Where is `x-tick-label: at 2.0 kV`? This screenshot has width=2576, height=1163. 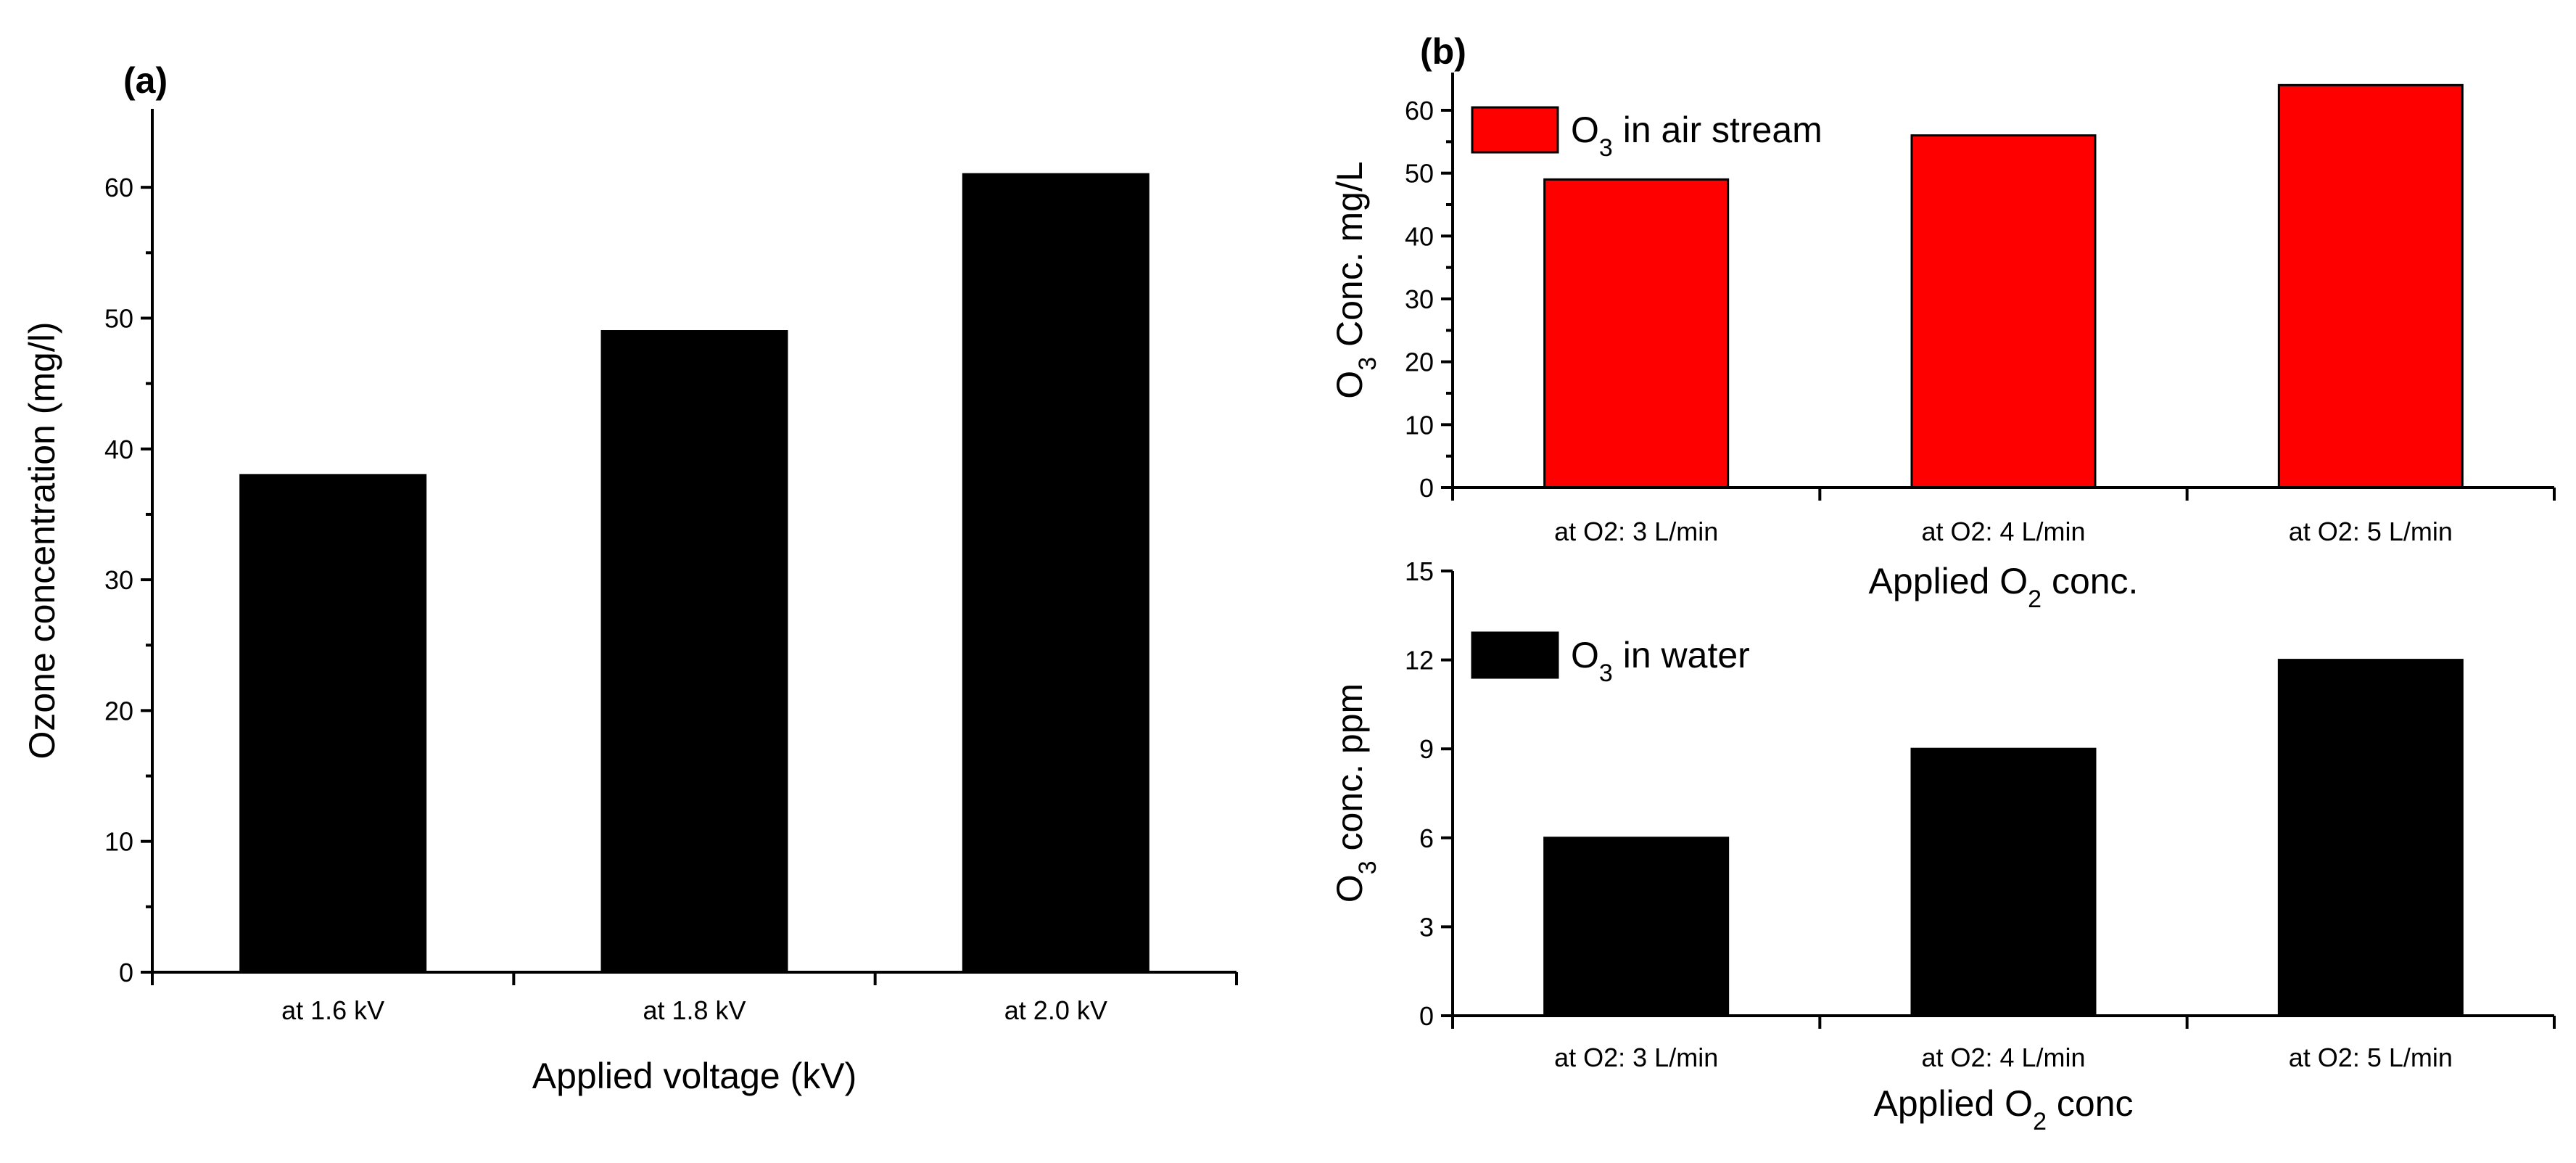 x-tick-label: at 2.0 kV is located at coordinates (1055, 1010).